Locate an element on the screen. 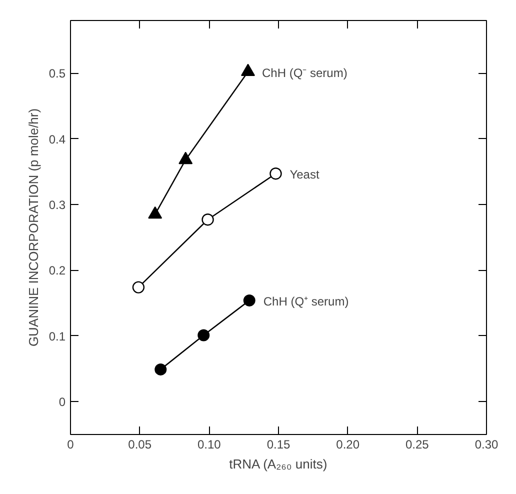 This screenshot has height=494, width=516. series-label: ChH (Q⁻ serum) is located at coordinates (305, 73).